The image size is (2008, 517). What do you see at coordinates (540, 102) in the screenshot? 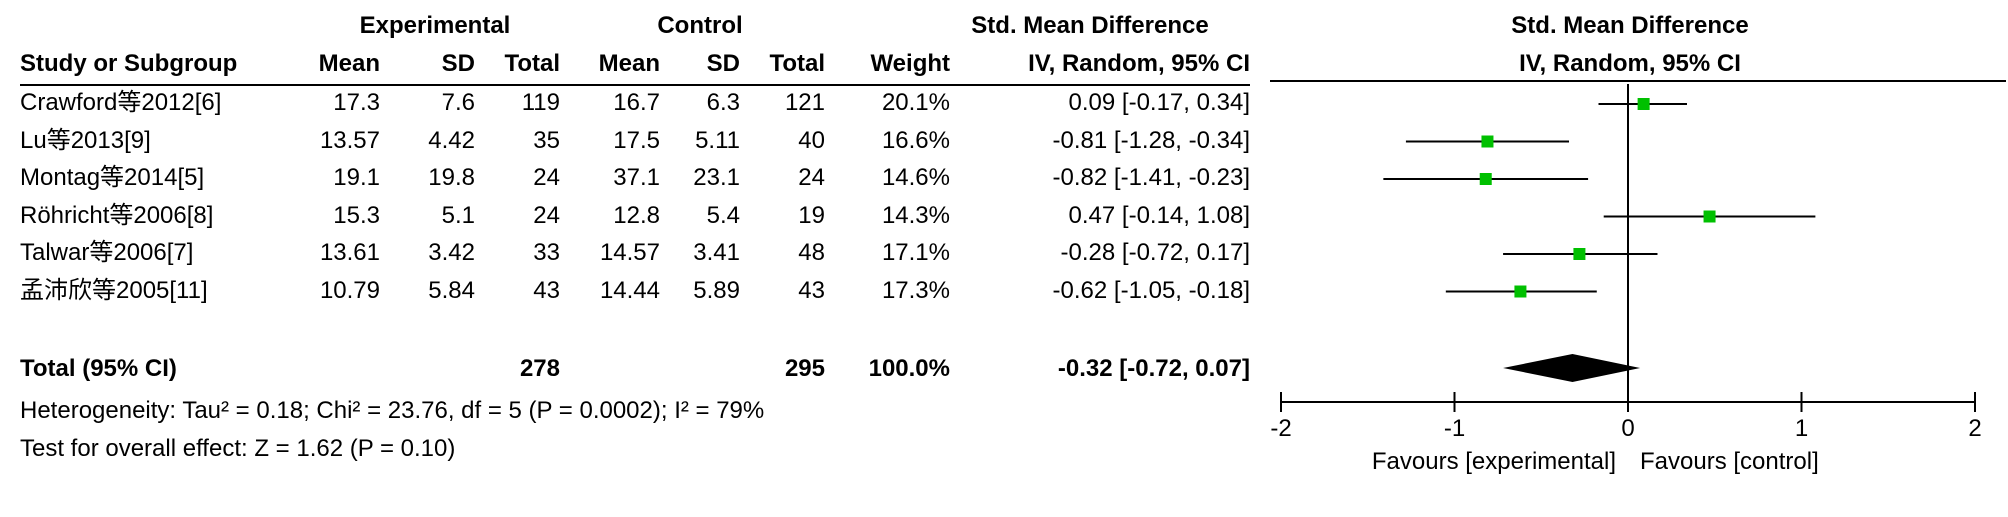
I see `exp-total: 119` at bounding box center [540, 102].